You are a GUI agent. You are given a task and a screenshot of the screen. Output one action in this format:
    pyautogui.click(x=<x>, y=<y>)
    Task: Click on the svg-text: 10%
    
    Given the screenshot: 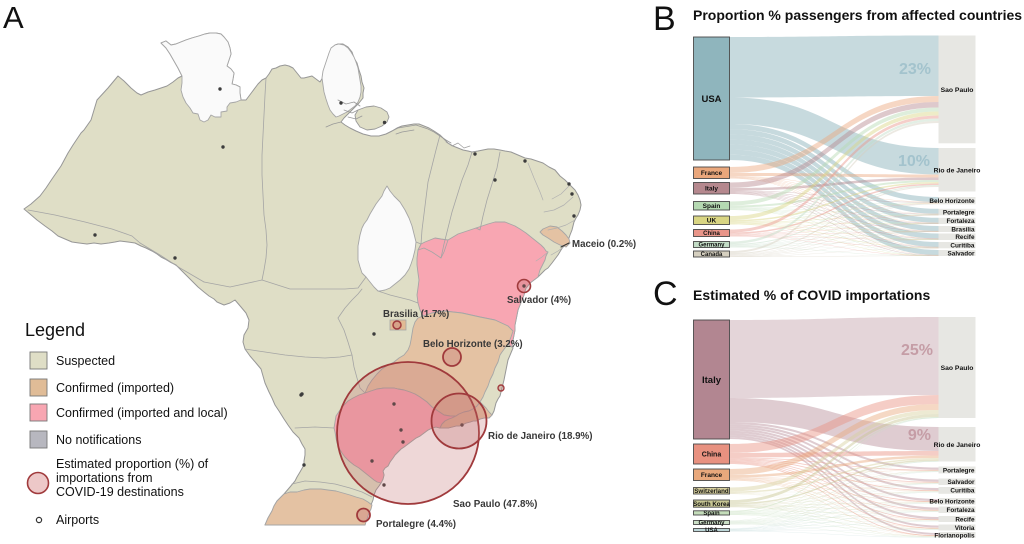 What is the action you would take?
    pyautogui.click(x=914, y=161)
    